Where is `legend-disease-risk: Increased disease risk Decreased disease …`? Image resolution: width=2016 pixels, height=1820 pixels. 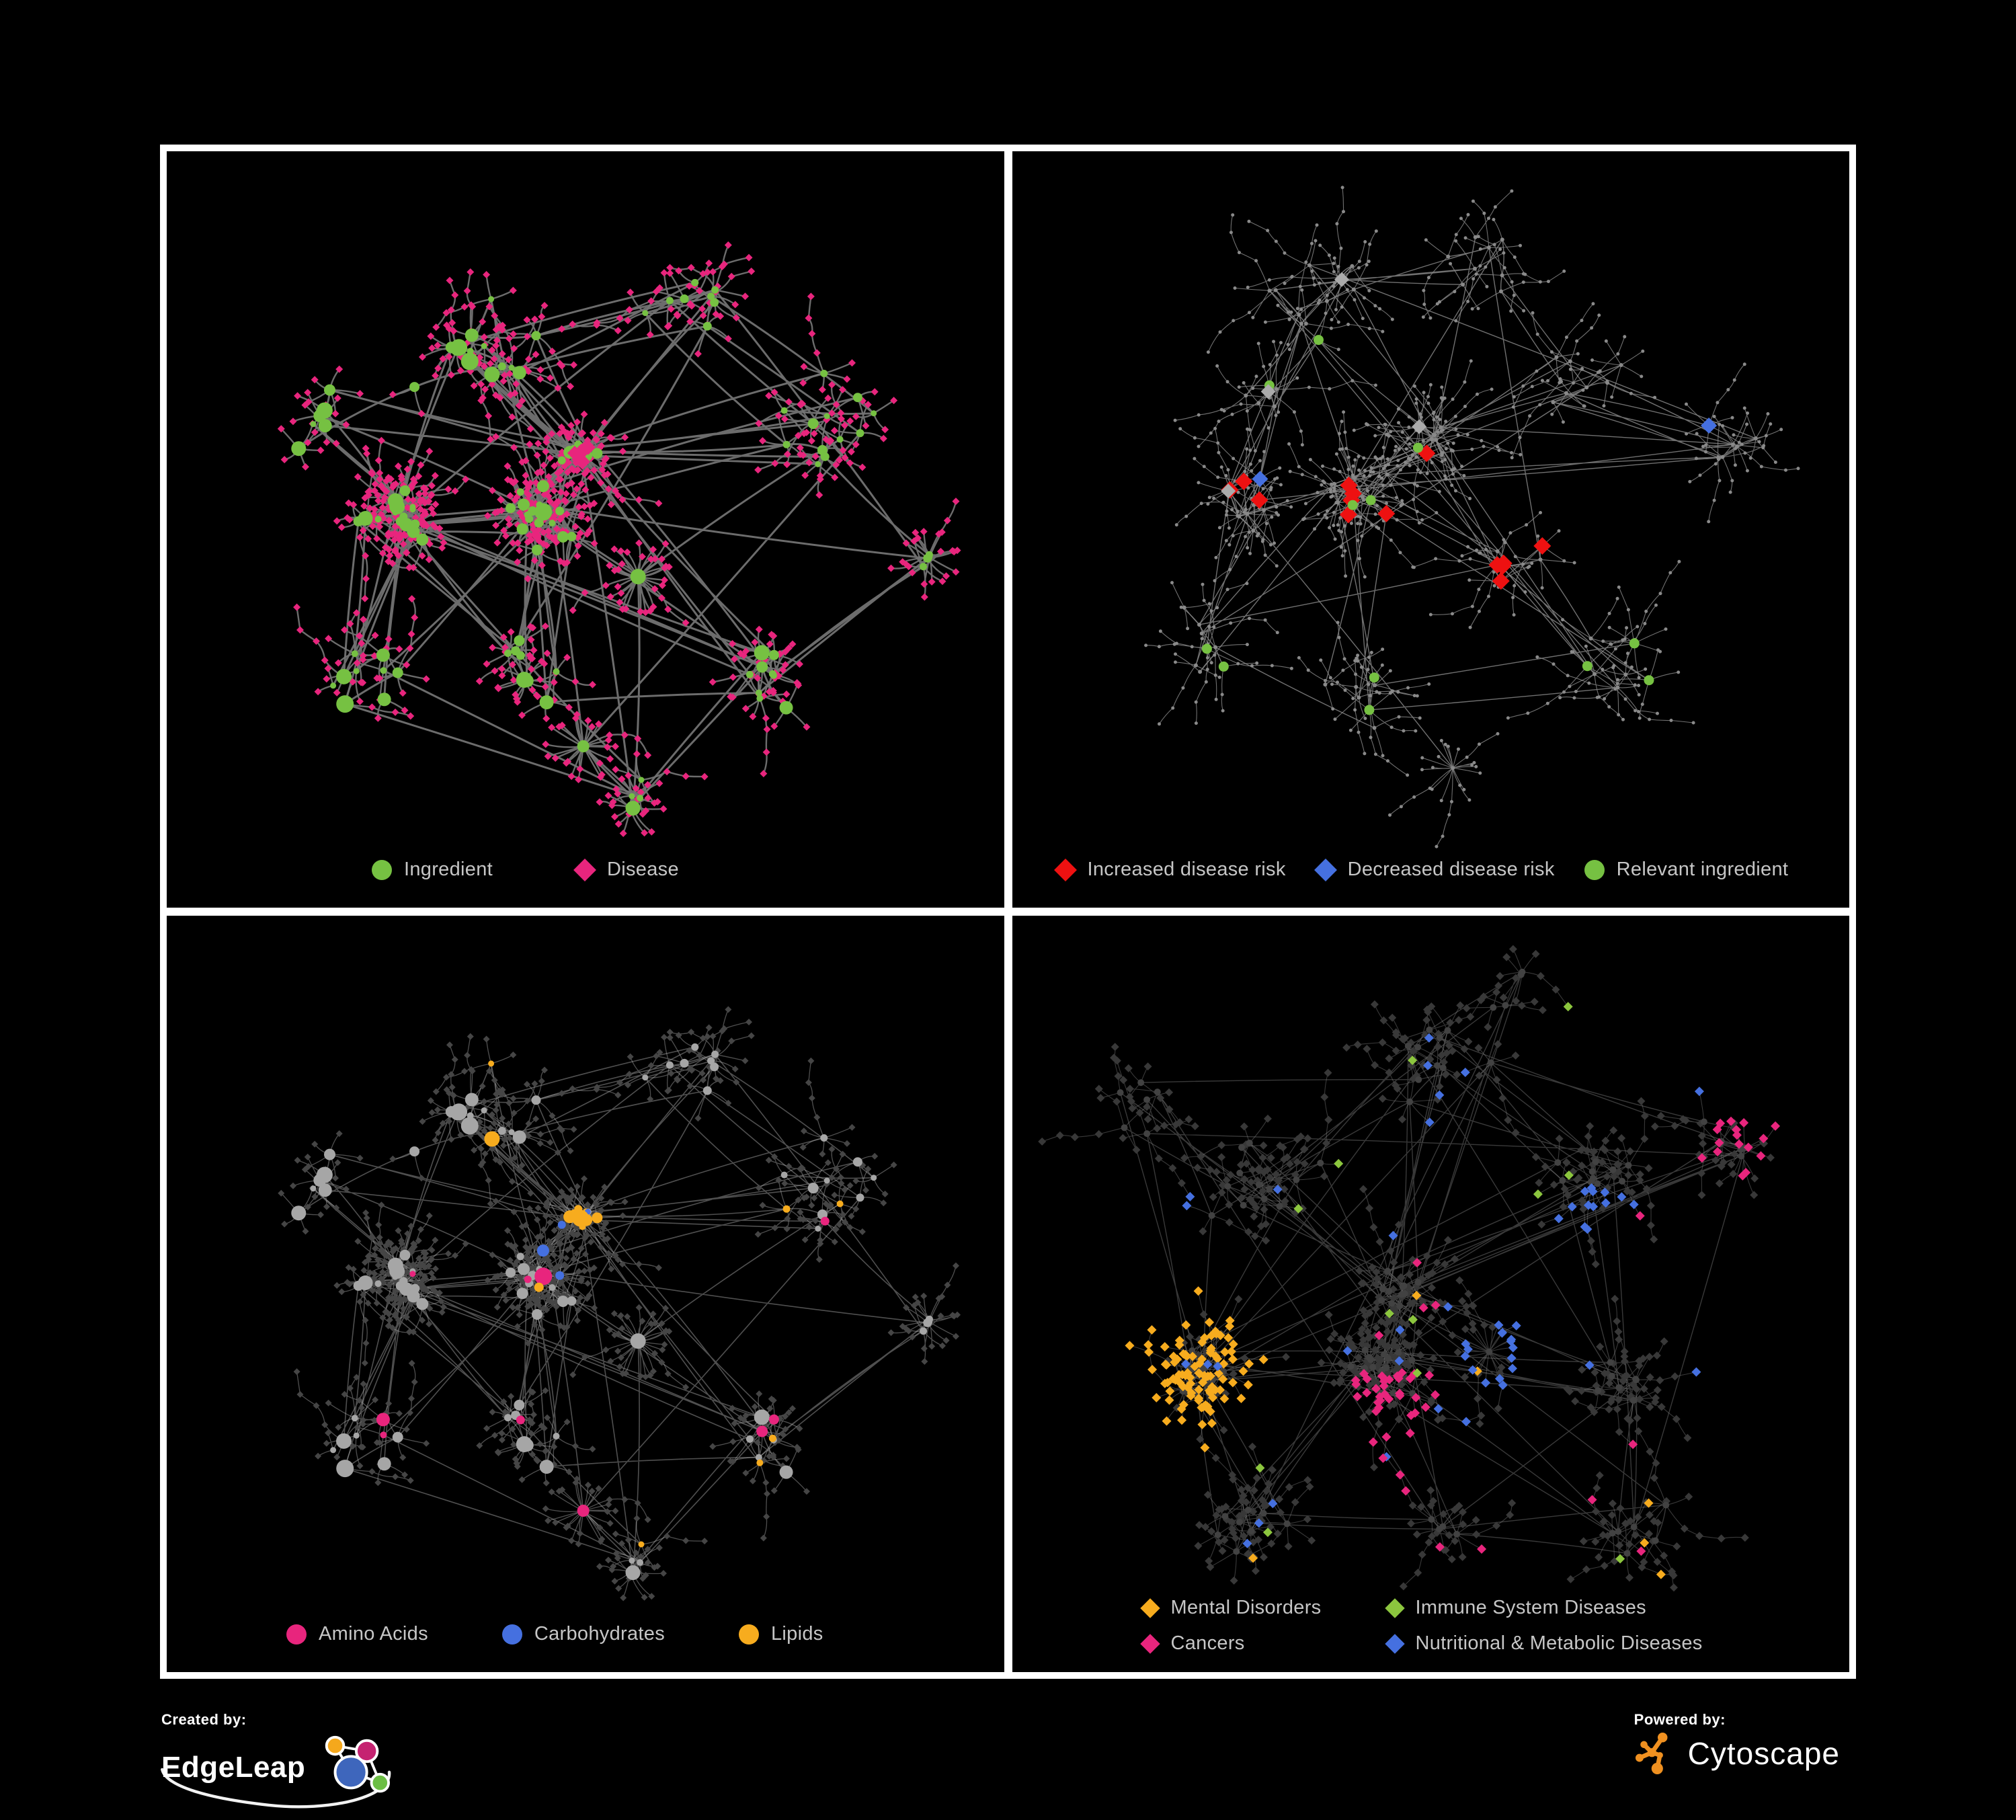 legend-disease-risk: Increased disease risk Decreased disease … is located at coordinates (1421, 869).